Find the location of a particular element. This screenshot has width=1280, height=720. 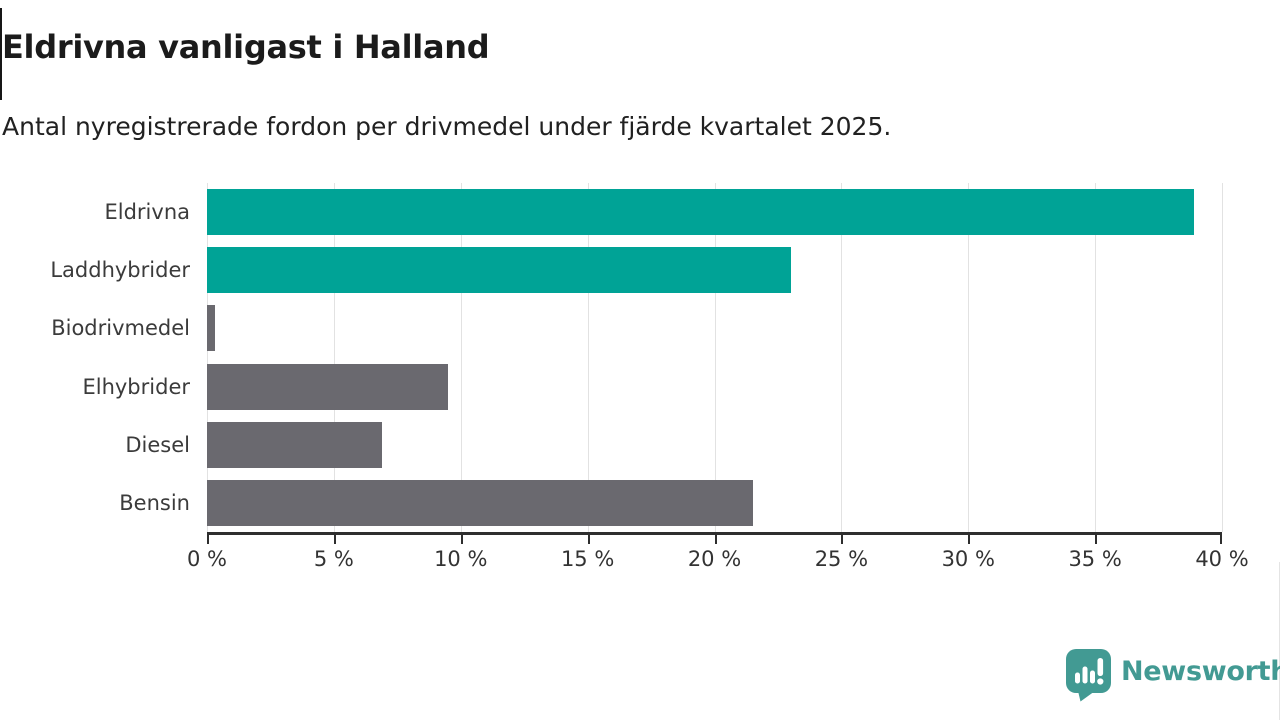

bar-bensin is located at coordinates (480, 502).